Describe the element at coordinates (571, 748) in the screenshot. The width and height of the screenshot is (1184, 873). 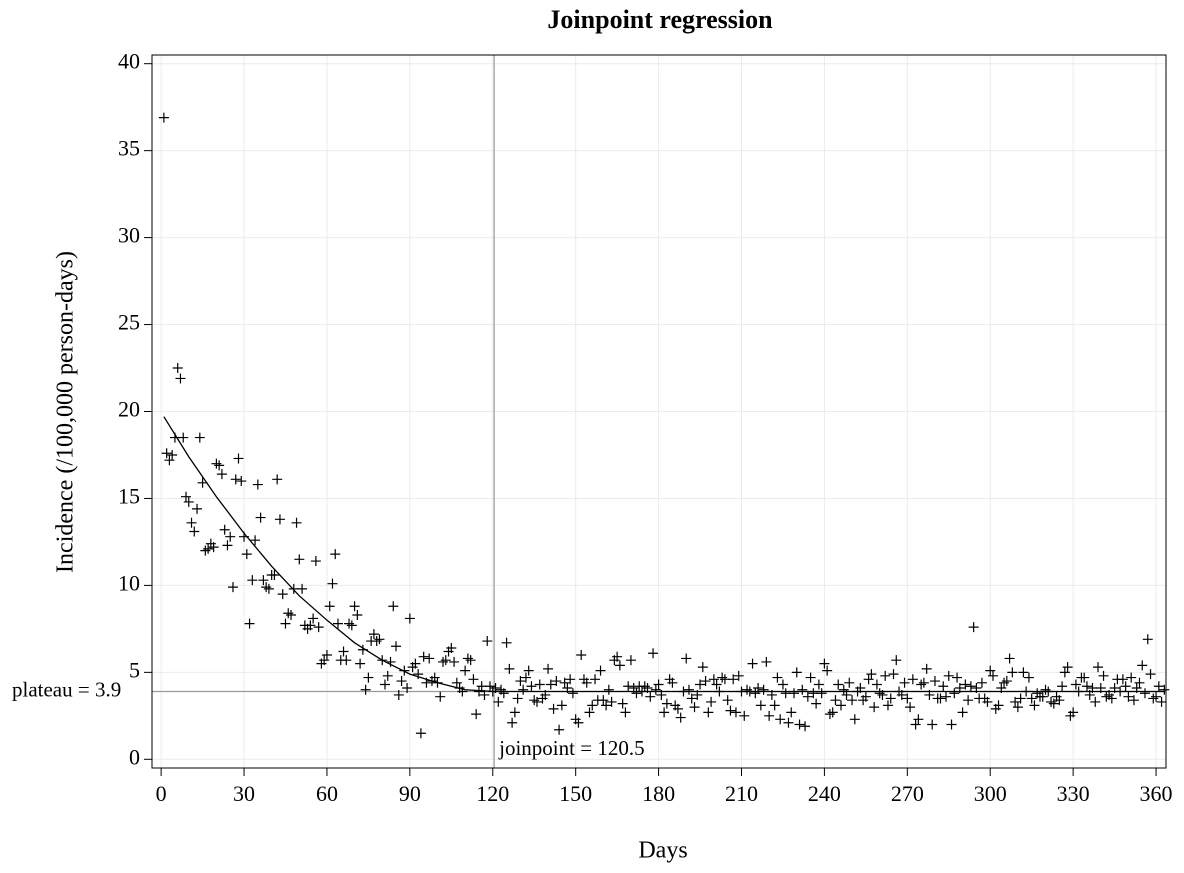
I see `joinpoint-label: joinpoint = 120.5` at that location.